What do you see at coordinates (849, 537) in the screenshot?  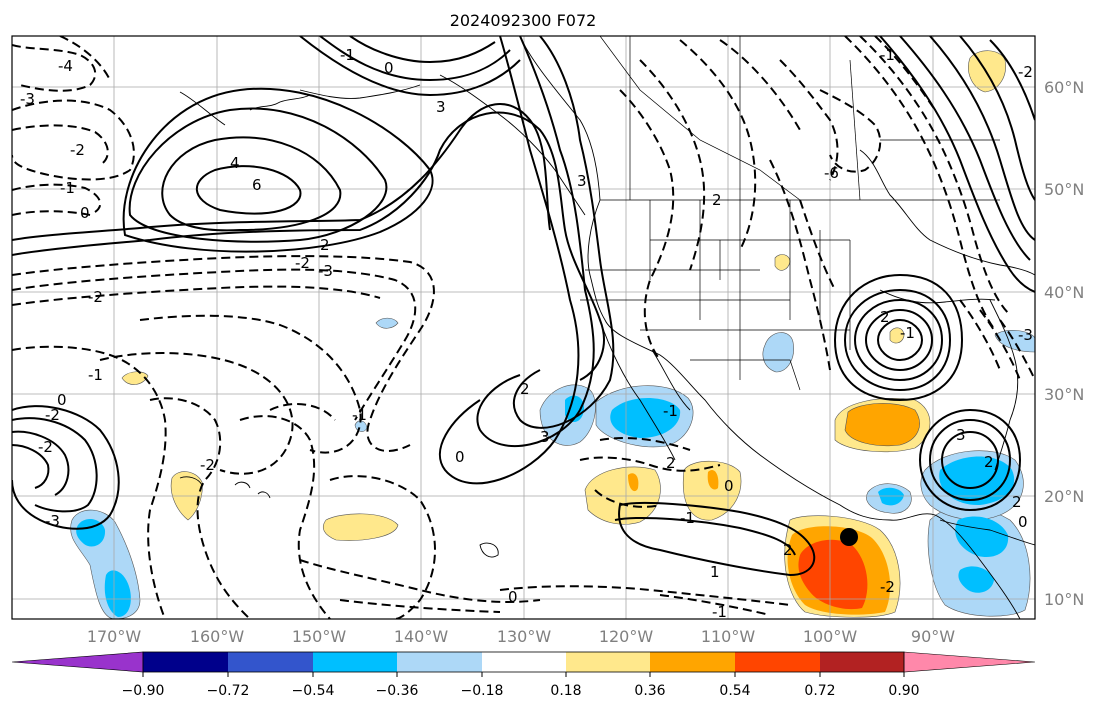 I see `storm-center-marker` at bounding box center [849, 537].